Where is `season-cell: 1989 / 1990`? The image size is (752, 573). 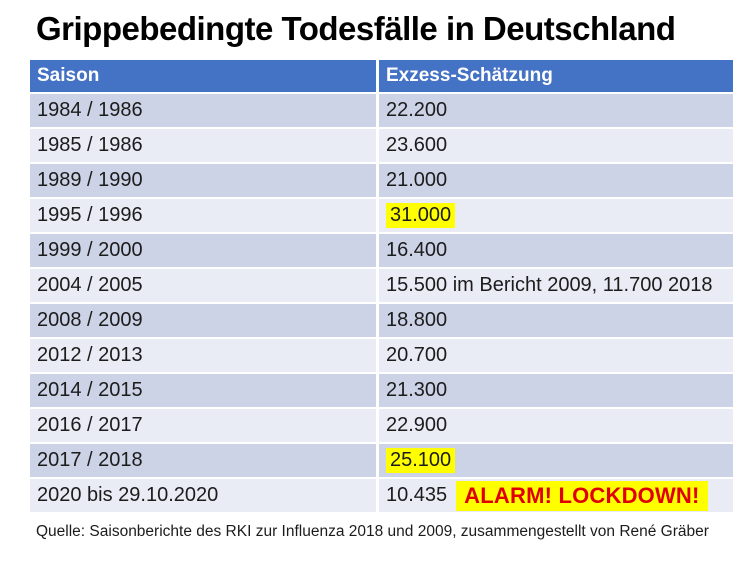
season-cell: 1989 / 1990 is located at coordinates (203, 180).